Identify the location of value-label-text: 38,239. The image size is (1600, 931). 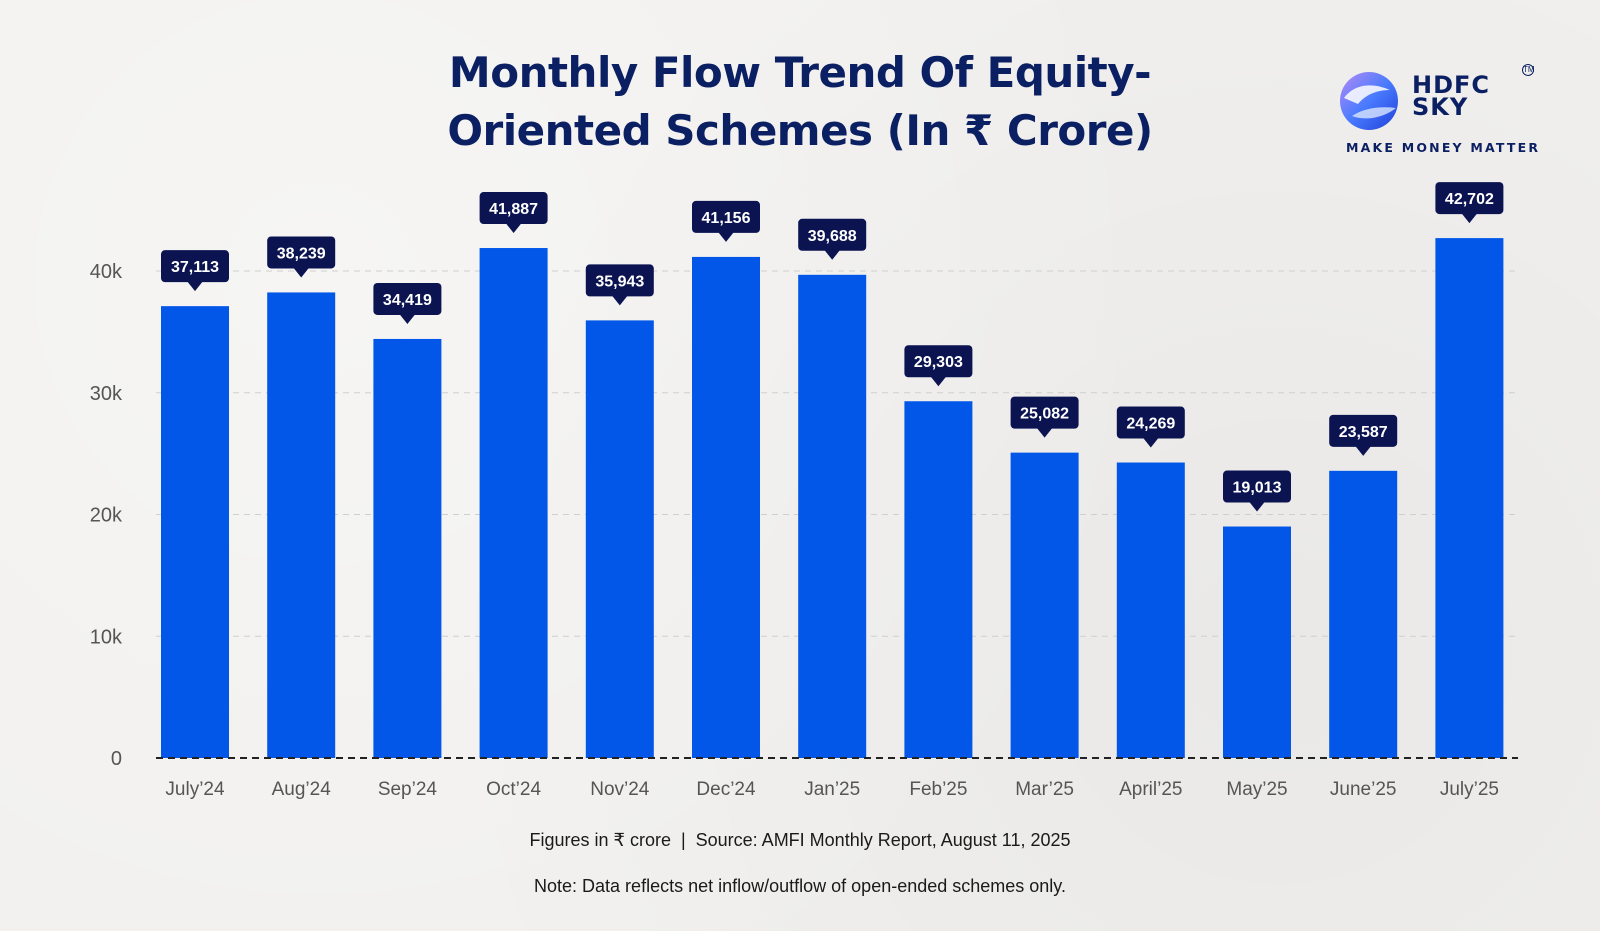
(301, 253).